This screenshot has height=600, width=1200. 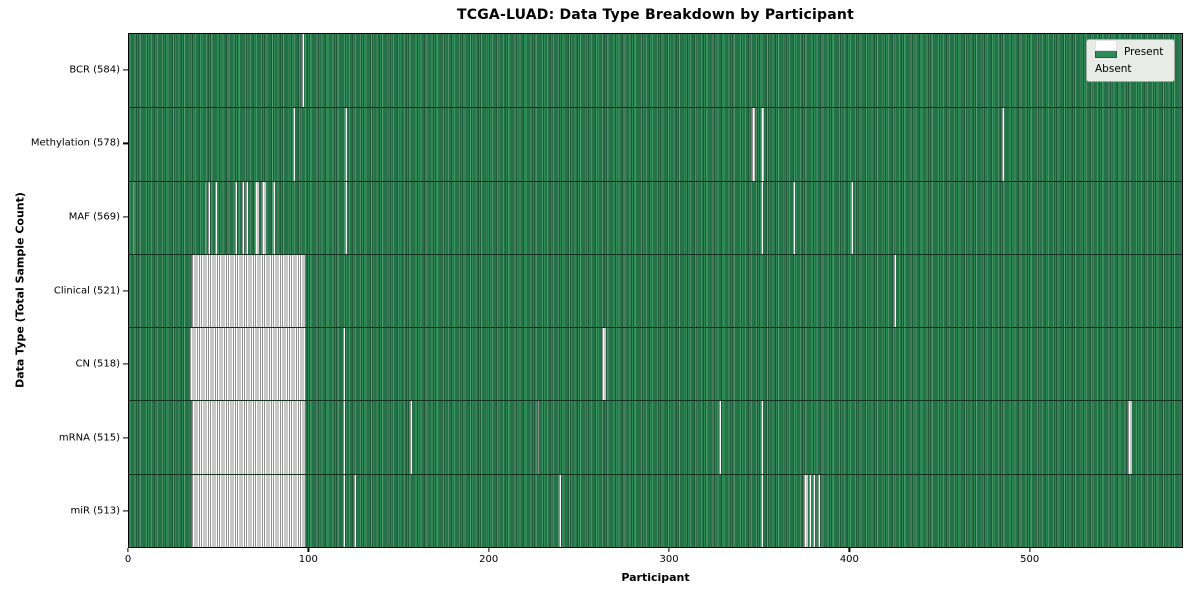 What do you see at coordinates (655, 510) in the screenshot?
I see `data-row-mir` at bounding box center [655, 510].